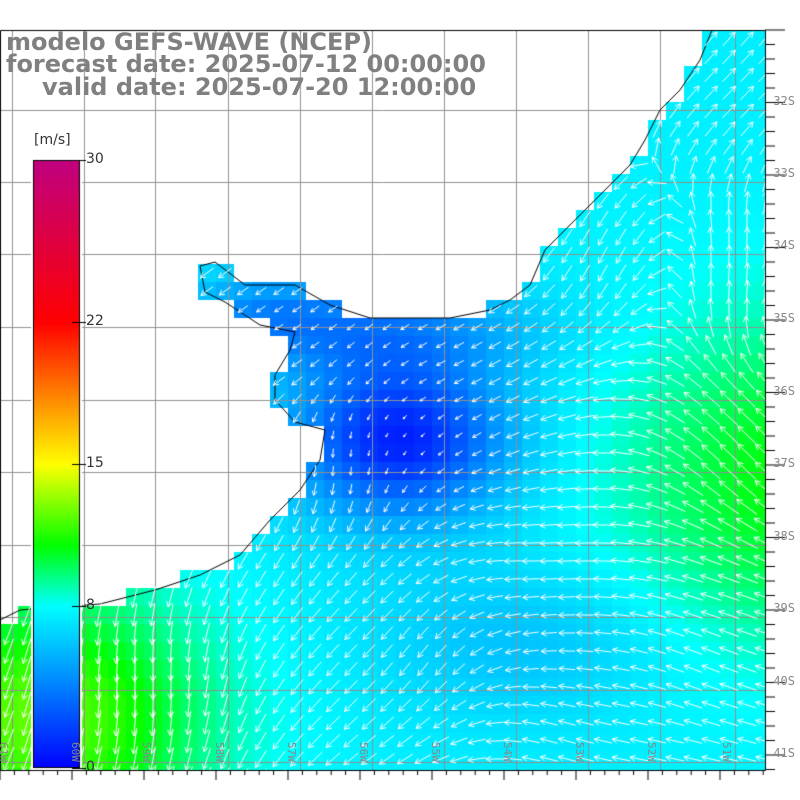 This screenshot has width=800, height=800. Describe the element at coordinates (435, 752) in the screenshot. I see `longitude-label: 55W` at that location.